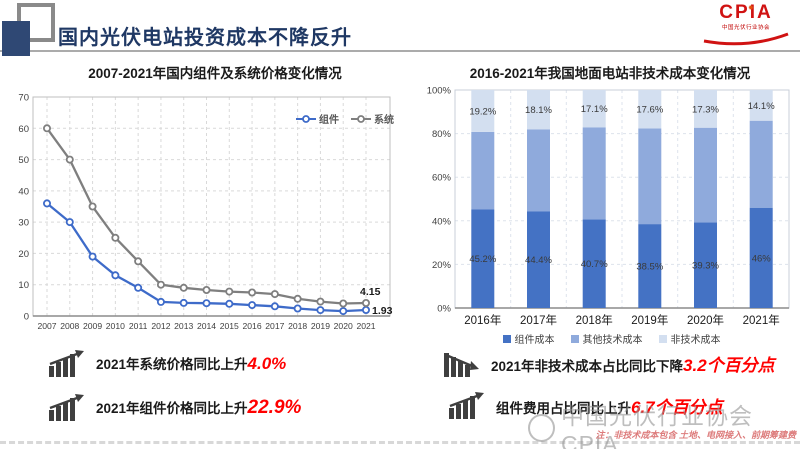 This screenshot has height=449, width=800. I want to click on cpia-logo-text: CPIA ✹, so click(746, 13).